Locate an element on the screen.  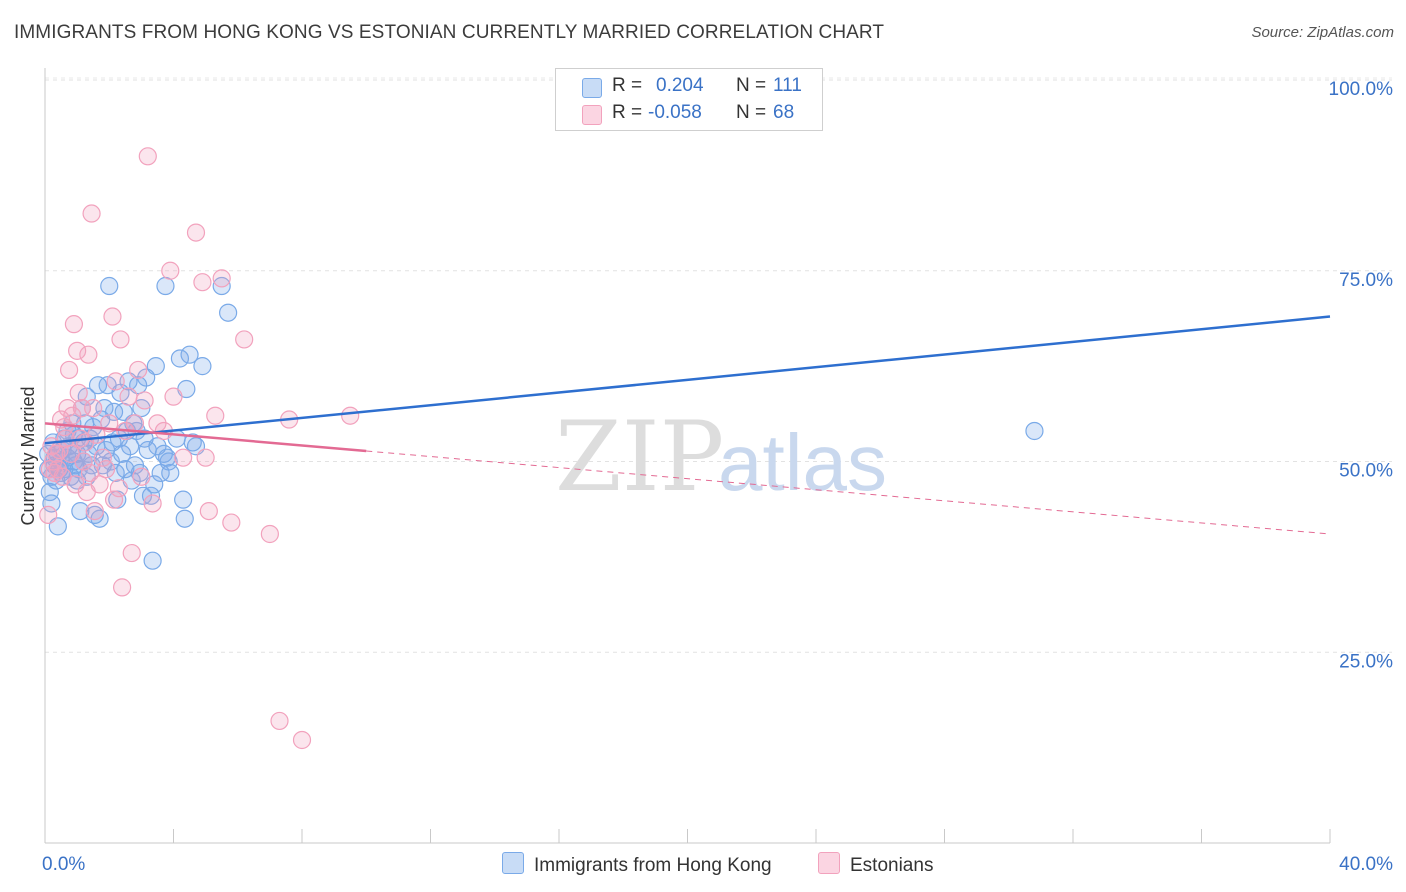
bottom-legend-hong-kong: Immigrants from Hong Kong is located at coordinates (637, 864).